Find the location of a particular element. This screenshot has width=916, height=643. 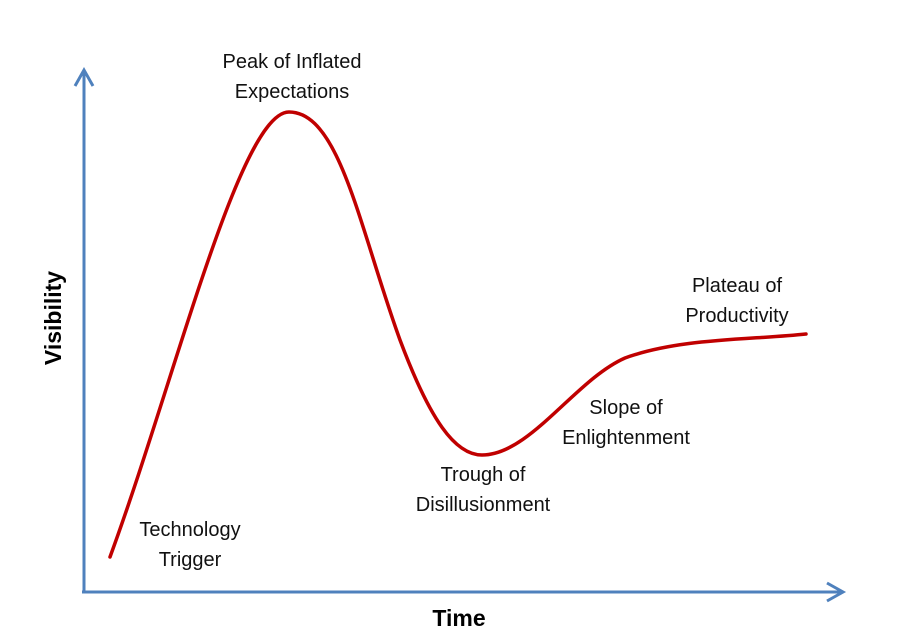

y-axis-arrowhead is located at coordinates (84, 76).